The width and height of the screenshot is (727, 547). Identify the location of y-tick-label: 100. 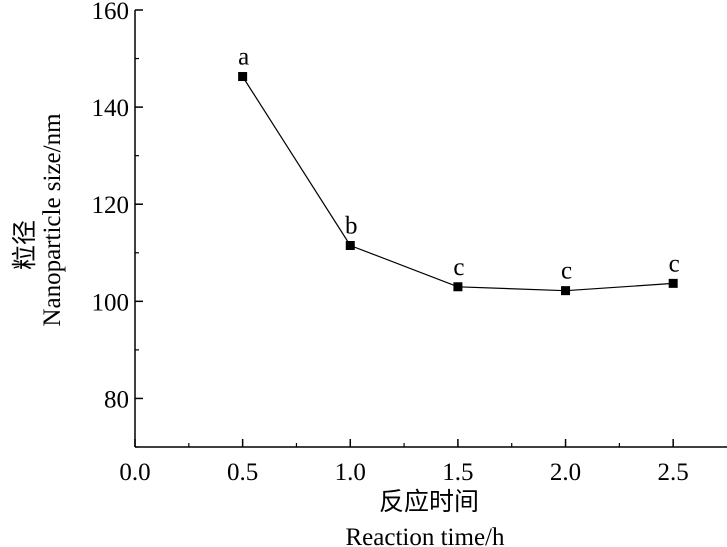
(111, 302).